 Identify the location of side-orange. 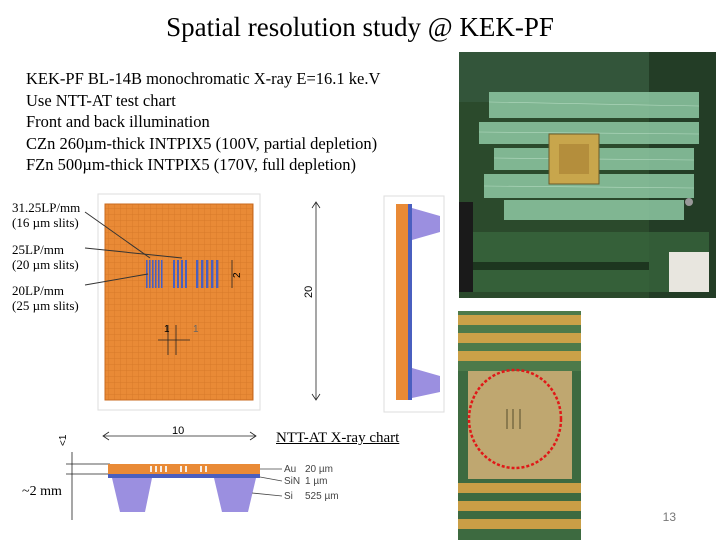
(402, 302).